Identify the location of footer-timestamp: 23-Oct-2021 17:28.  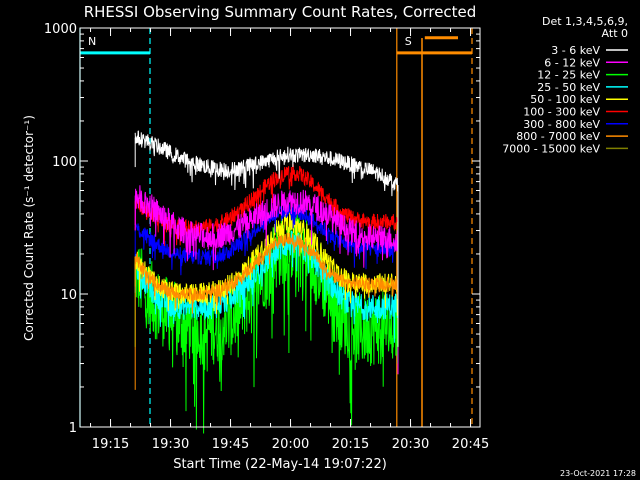
(598, 473).